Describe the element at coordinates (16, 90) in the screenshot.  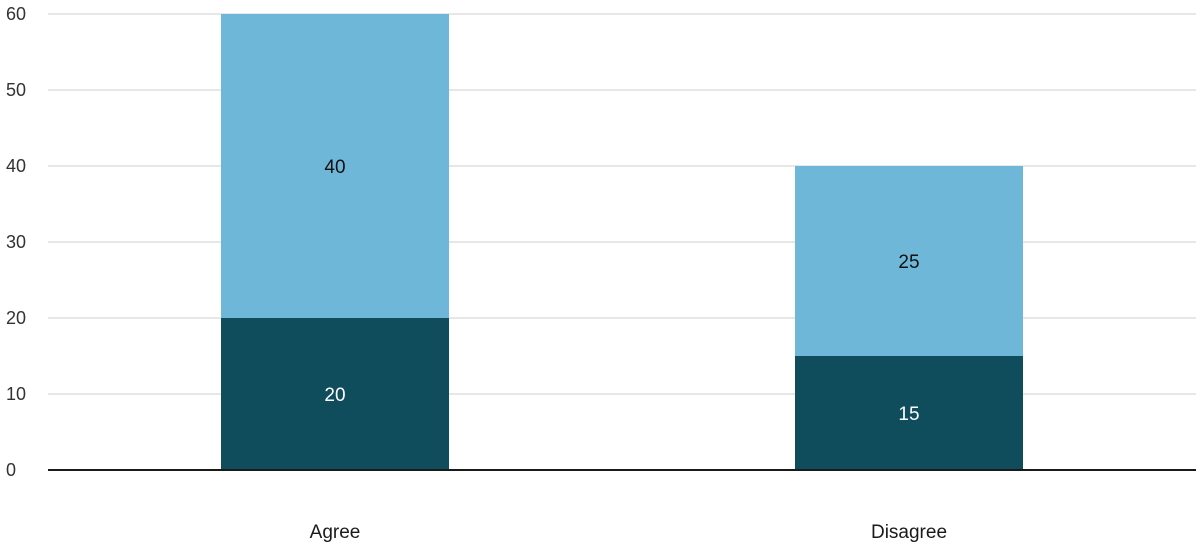
I see `y-tick-label-50: 50` at that location.